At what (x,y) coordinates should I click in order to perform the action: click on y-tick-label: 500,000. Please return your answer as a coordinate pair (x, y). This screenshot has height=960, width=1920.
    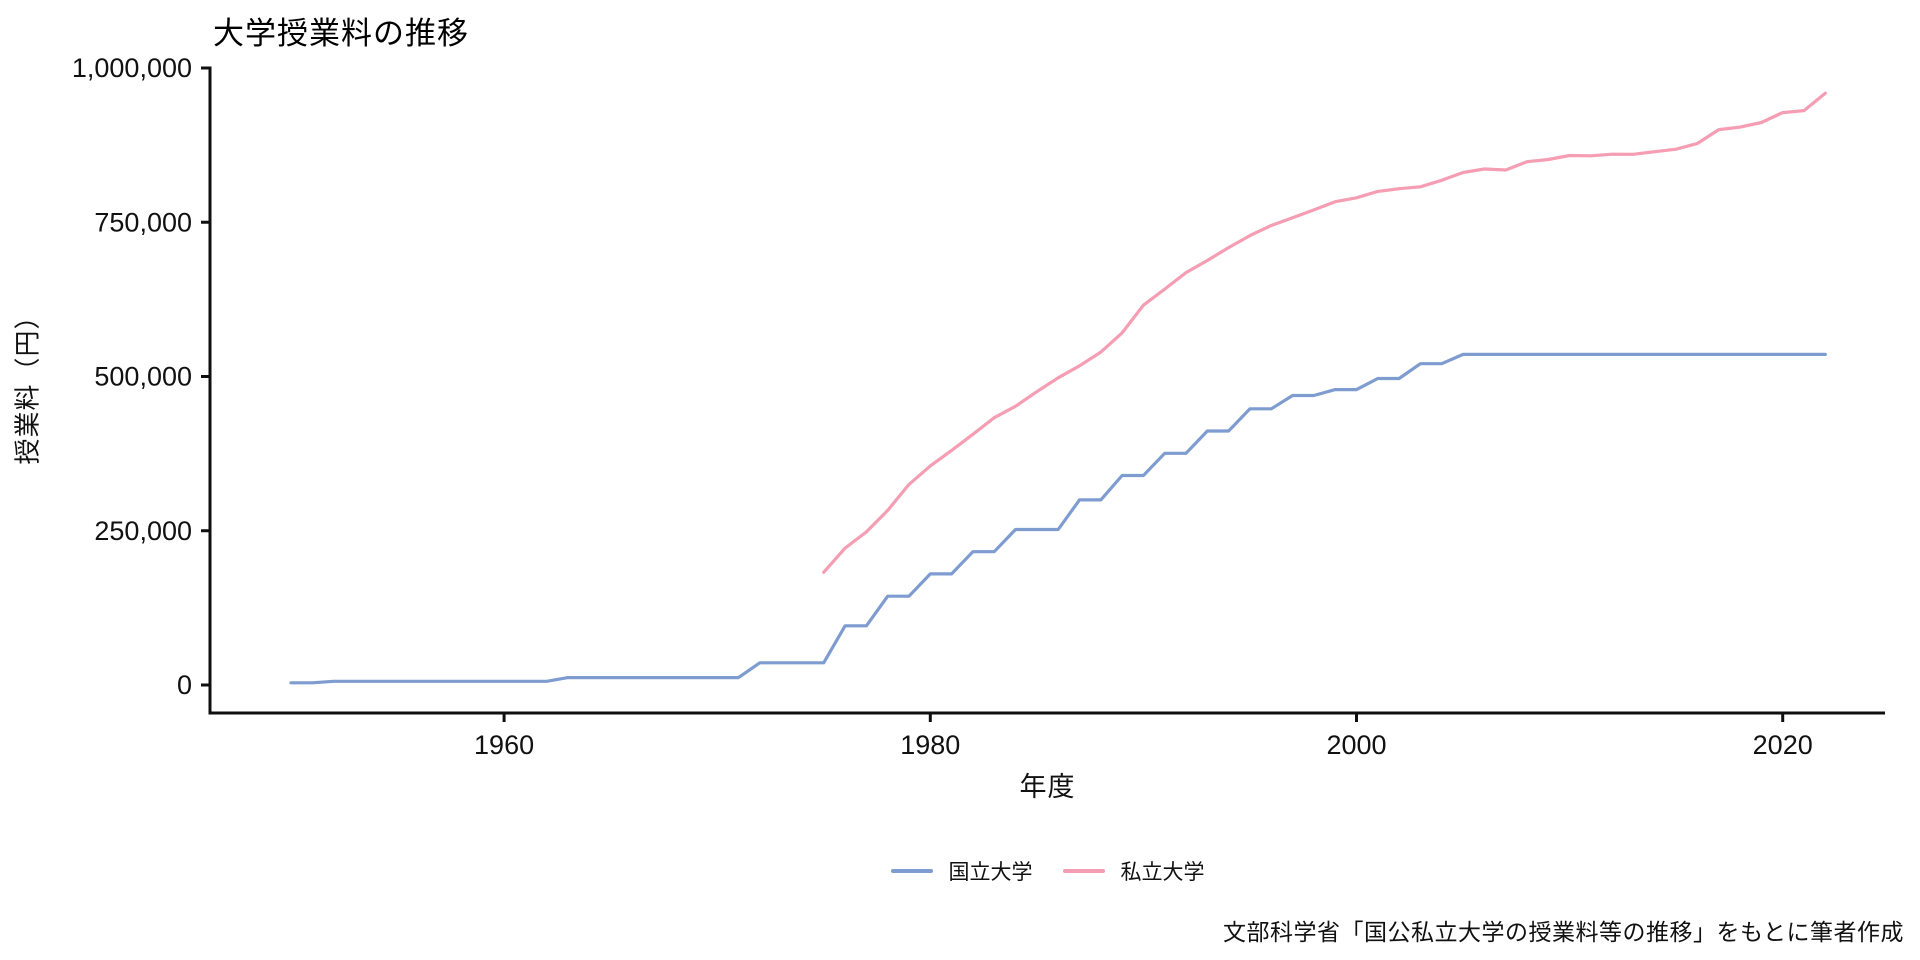
    Looking at the image, I should click on (143, 377).